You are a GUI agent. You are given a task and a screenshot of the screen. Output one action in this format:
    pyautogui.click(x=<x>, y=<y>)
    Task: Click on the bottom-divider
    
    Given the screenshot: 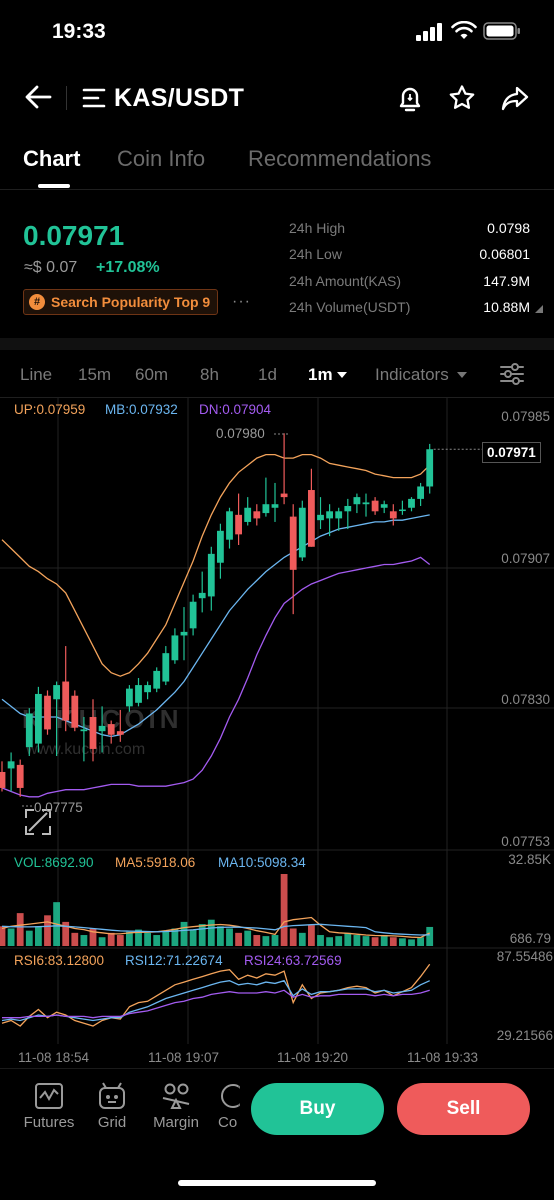 What is the action you would take?
    pyautogui.click(x=277, y=1068)
    